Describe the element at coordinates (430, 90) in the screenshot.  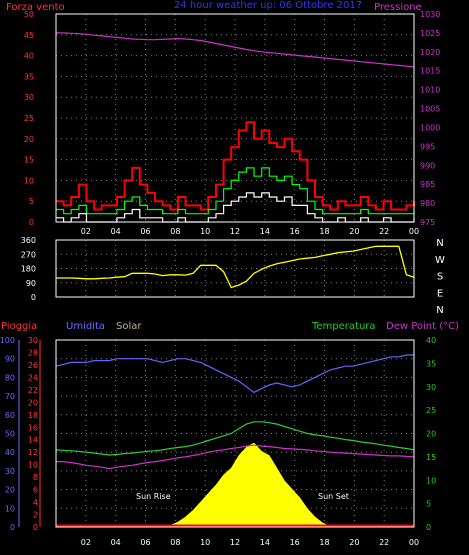
I see `pressure-tick-label: 1010` at that location.